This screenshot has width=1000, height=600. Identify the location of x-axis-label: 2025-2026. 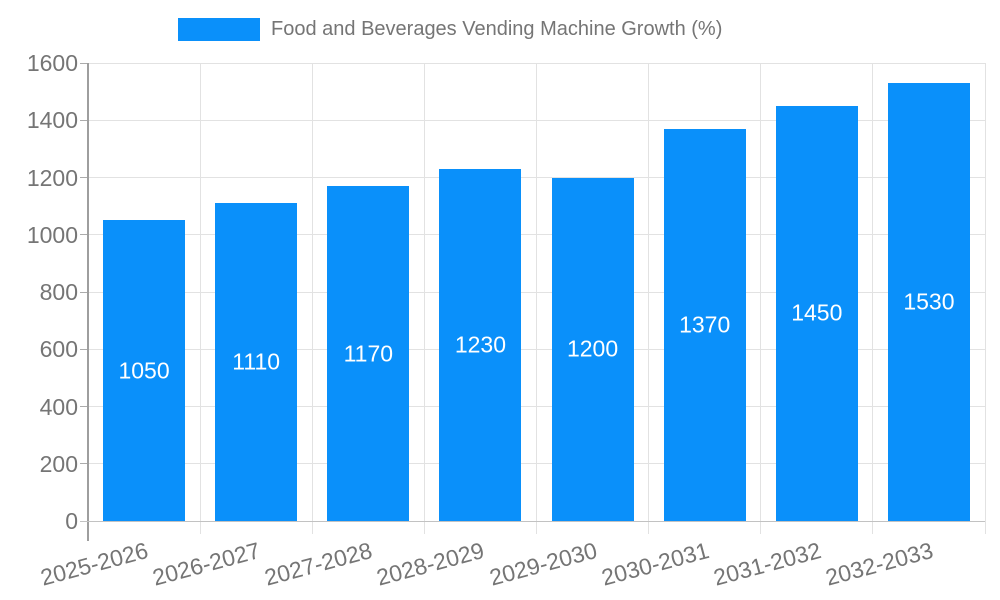
(94, 564).